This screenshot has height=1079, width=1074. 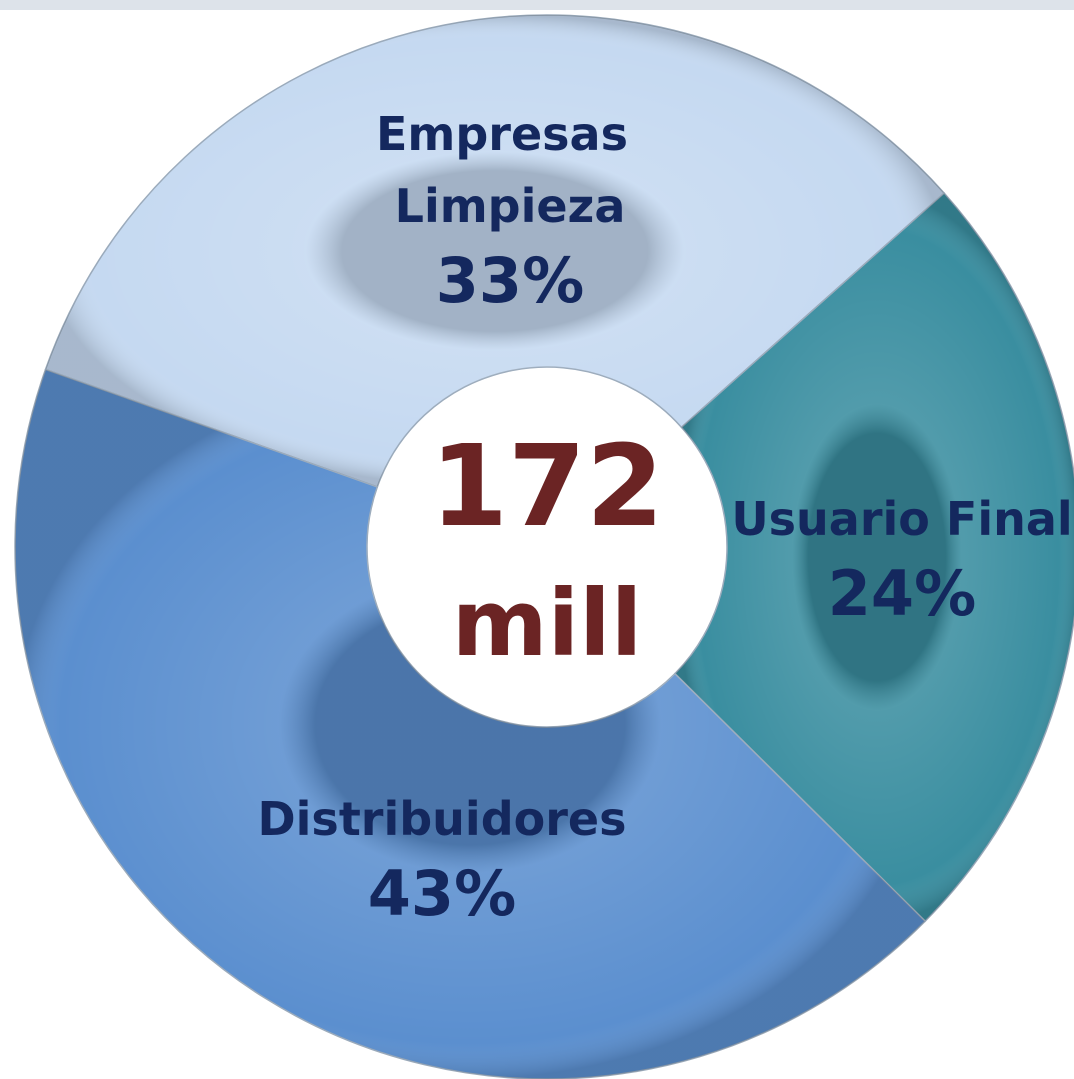 What do you see at coordinates (510, 280) in the screenshot?
I see `value-label: 33%` at bounding box center [510, 280].